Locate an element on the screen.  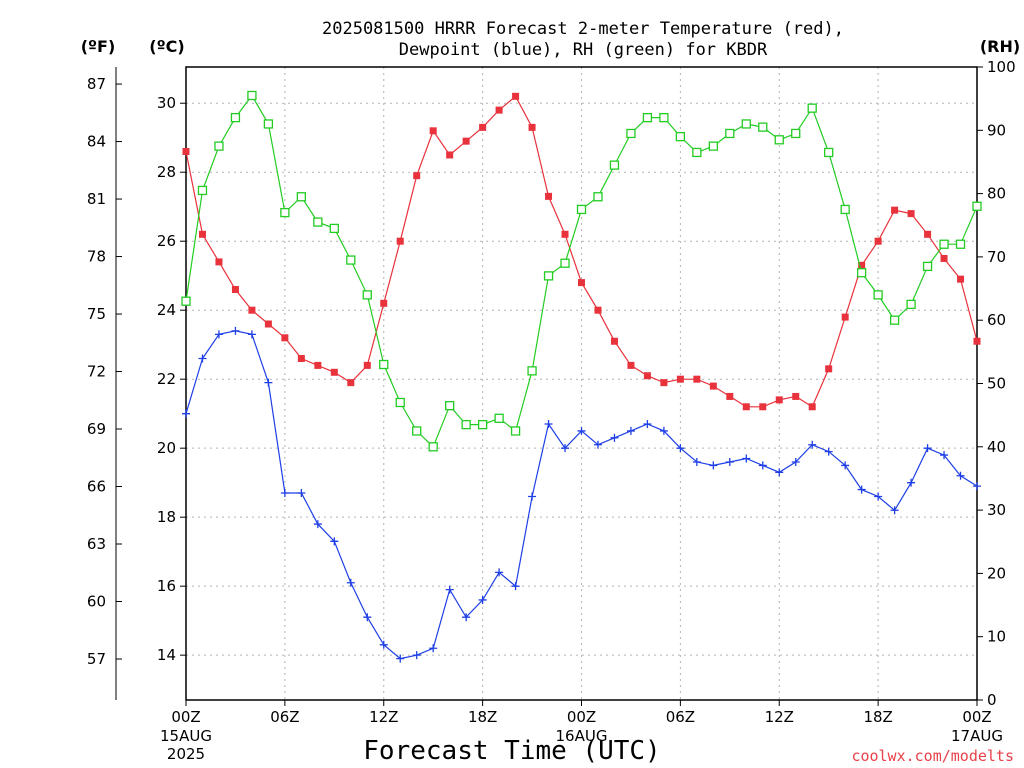
x-tick-label: 18Z is located at coordinates (482, 717).